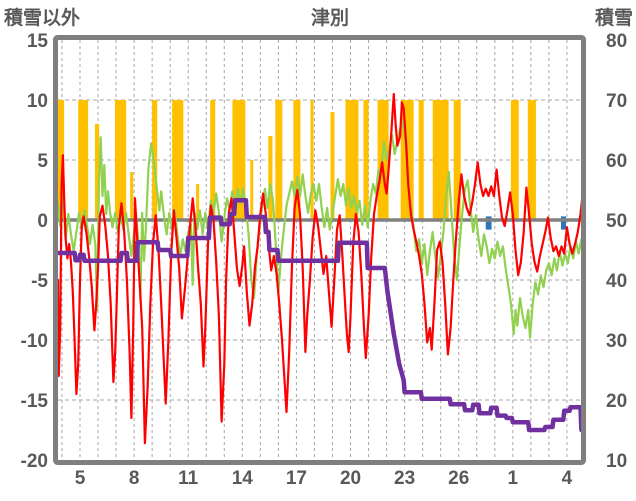 The image size is (636, 501). I want to click on right-axis-tick: 50, so click(616, 221).